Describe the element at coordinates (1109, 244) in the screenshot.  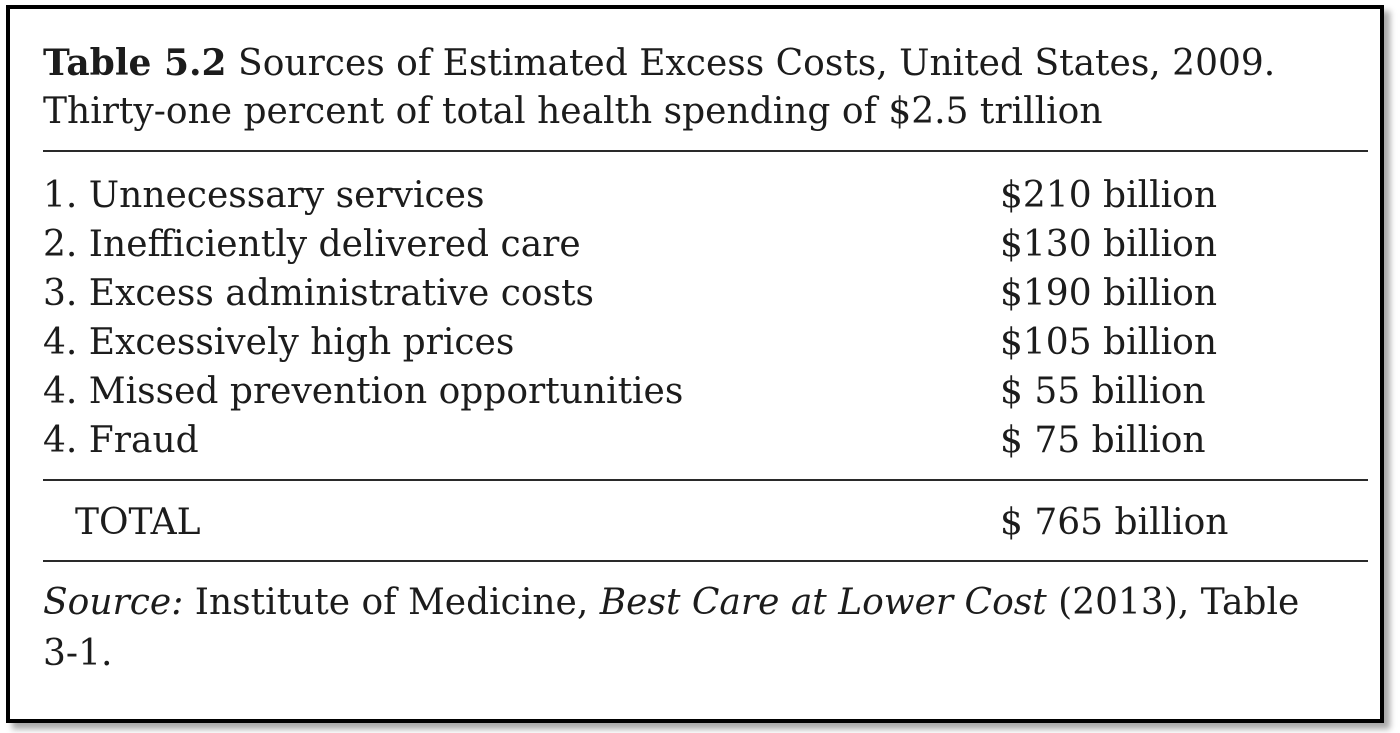
I see `row-amount: $130 billion` at that location.